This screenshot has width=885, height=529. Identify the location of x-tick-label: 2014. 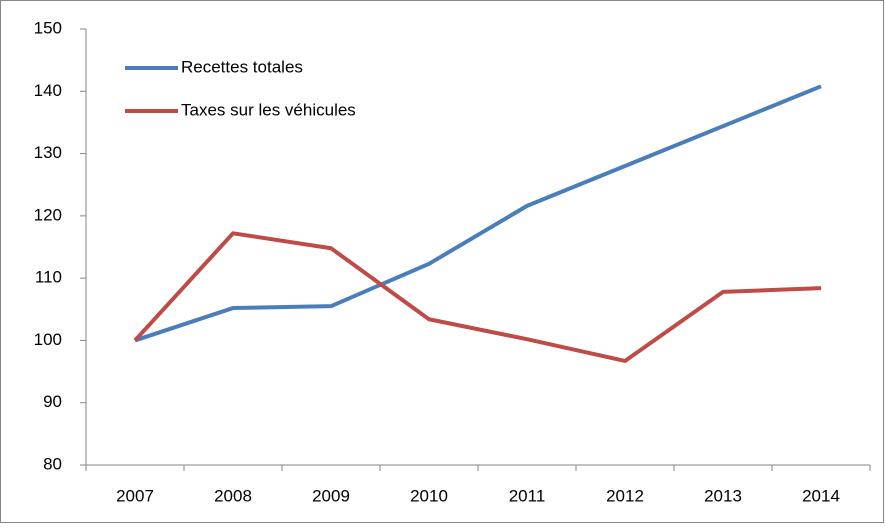
(821, 495).